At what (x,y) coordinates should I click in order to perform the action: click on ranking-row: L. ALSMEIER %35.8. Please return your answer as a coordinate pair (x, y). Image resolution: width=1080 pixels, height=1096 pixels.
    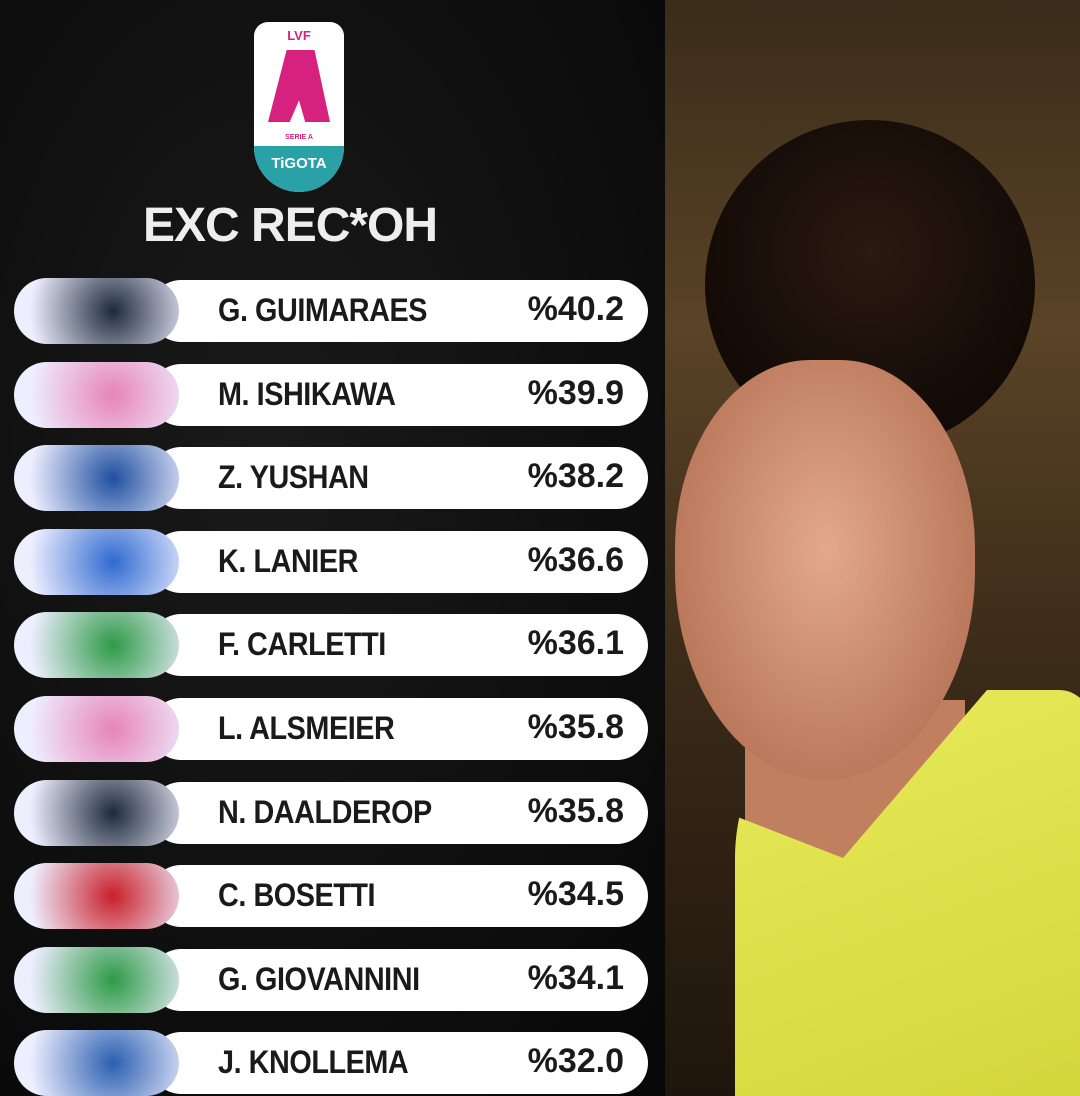
    Looking at the image, I should click on (330, 729).